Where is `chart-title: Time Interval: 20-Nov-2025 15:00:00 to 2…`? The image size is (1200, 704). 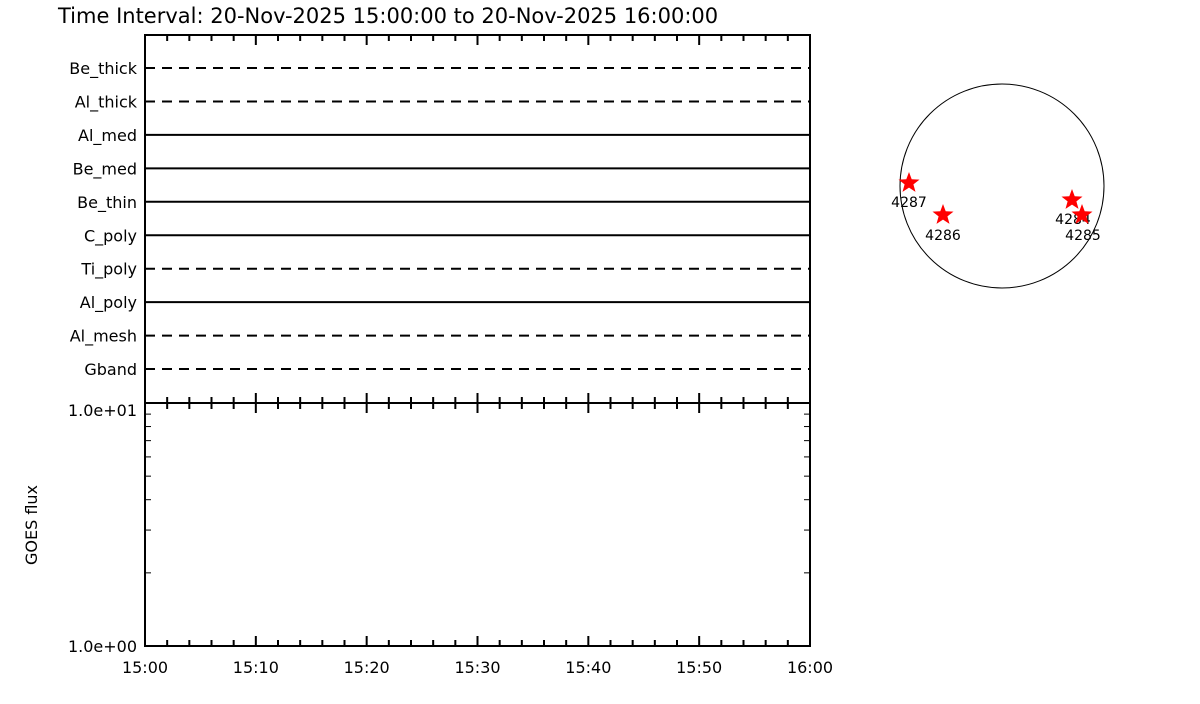 chart-title: Time Interval: 20-Nov-2025 15:00:00 to 2… is located at coordinates (387, 16).